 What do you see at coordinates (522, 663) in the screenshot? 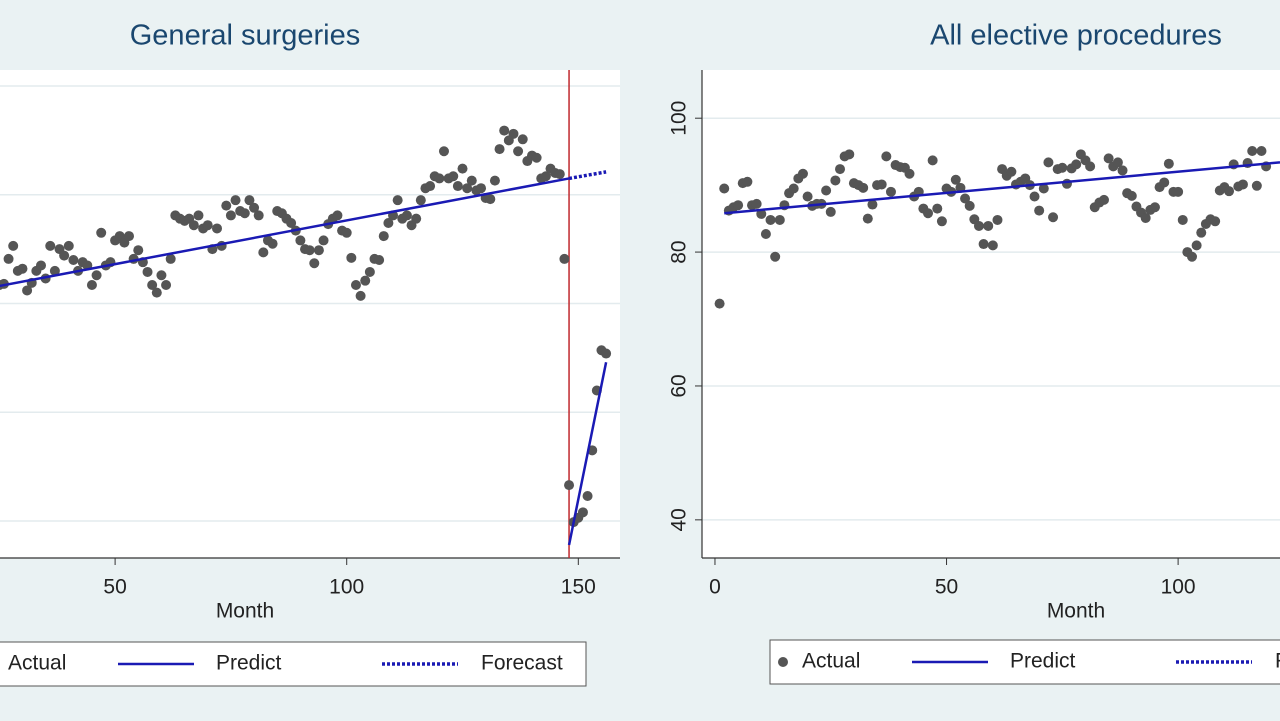
I see `legend-label: Forecast` at bounding box center [522, 663].